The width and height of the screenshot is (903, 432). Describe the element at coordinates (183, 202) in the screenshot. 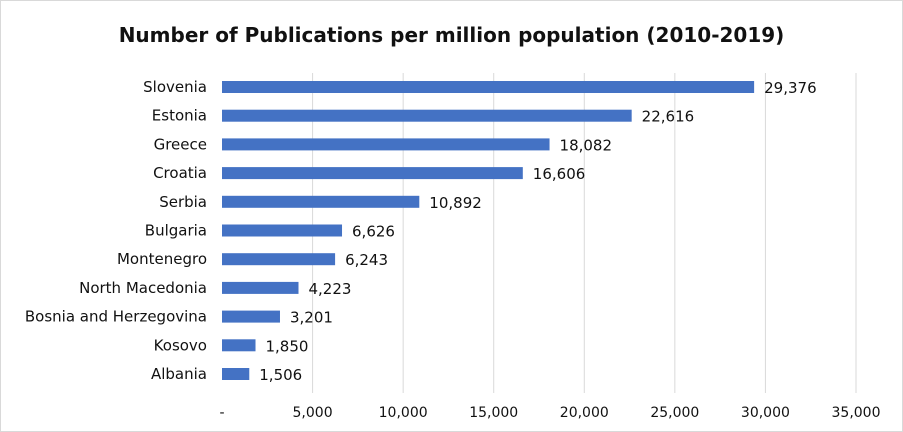

I see `category-label: Serbia` at that location.